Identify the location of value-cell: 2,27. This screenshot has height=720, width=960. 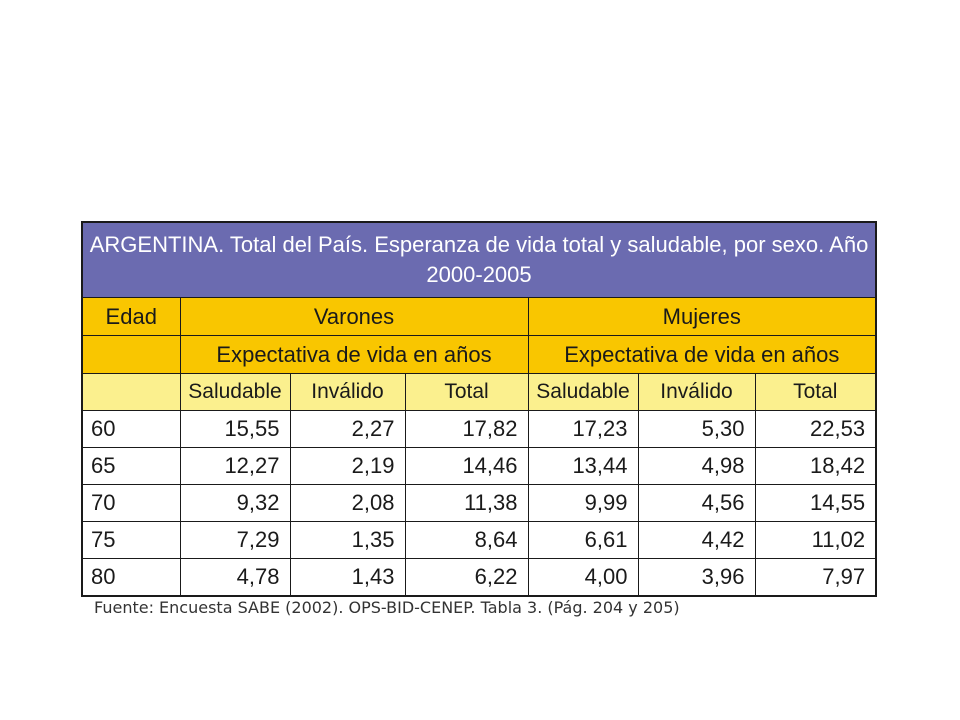
(347, 429).